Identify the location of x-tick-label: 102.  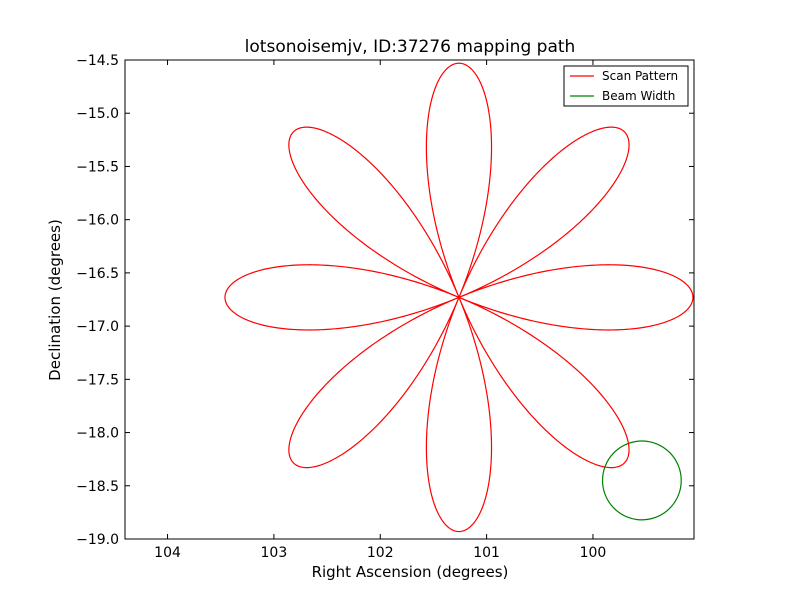
(380, 553).